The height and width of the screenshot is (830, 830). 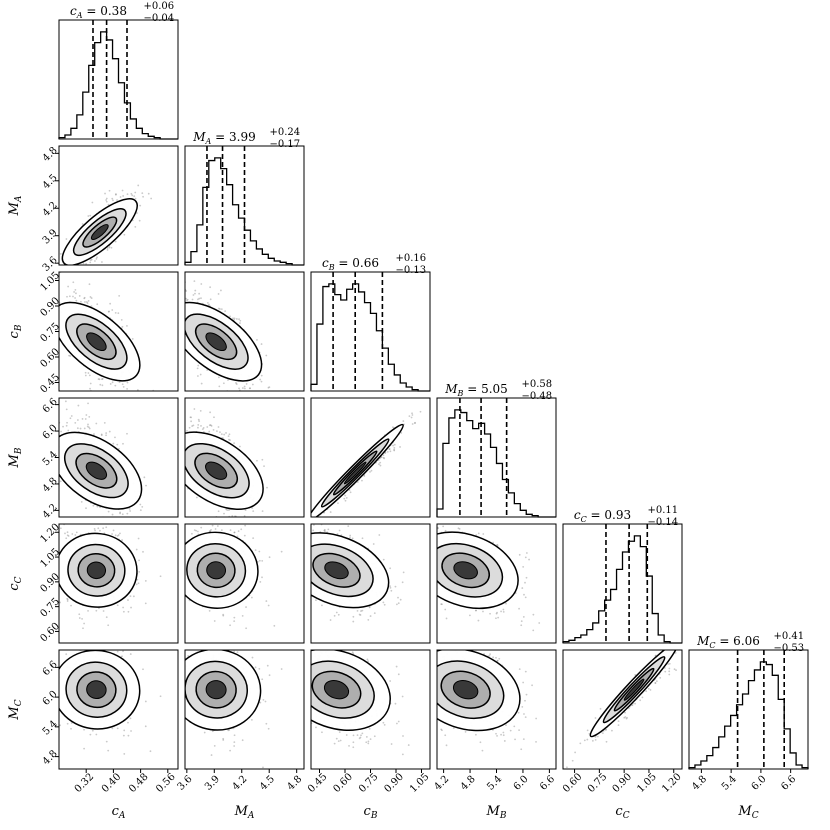 I want to click on panel-cA-cC, so click(x=118, y=582).